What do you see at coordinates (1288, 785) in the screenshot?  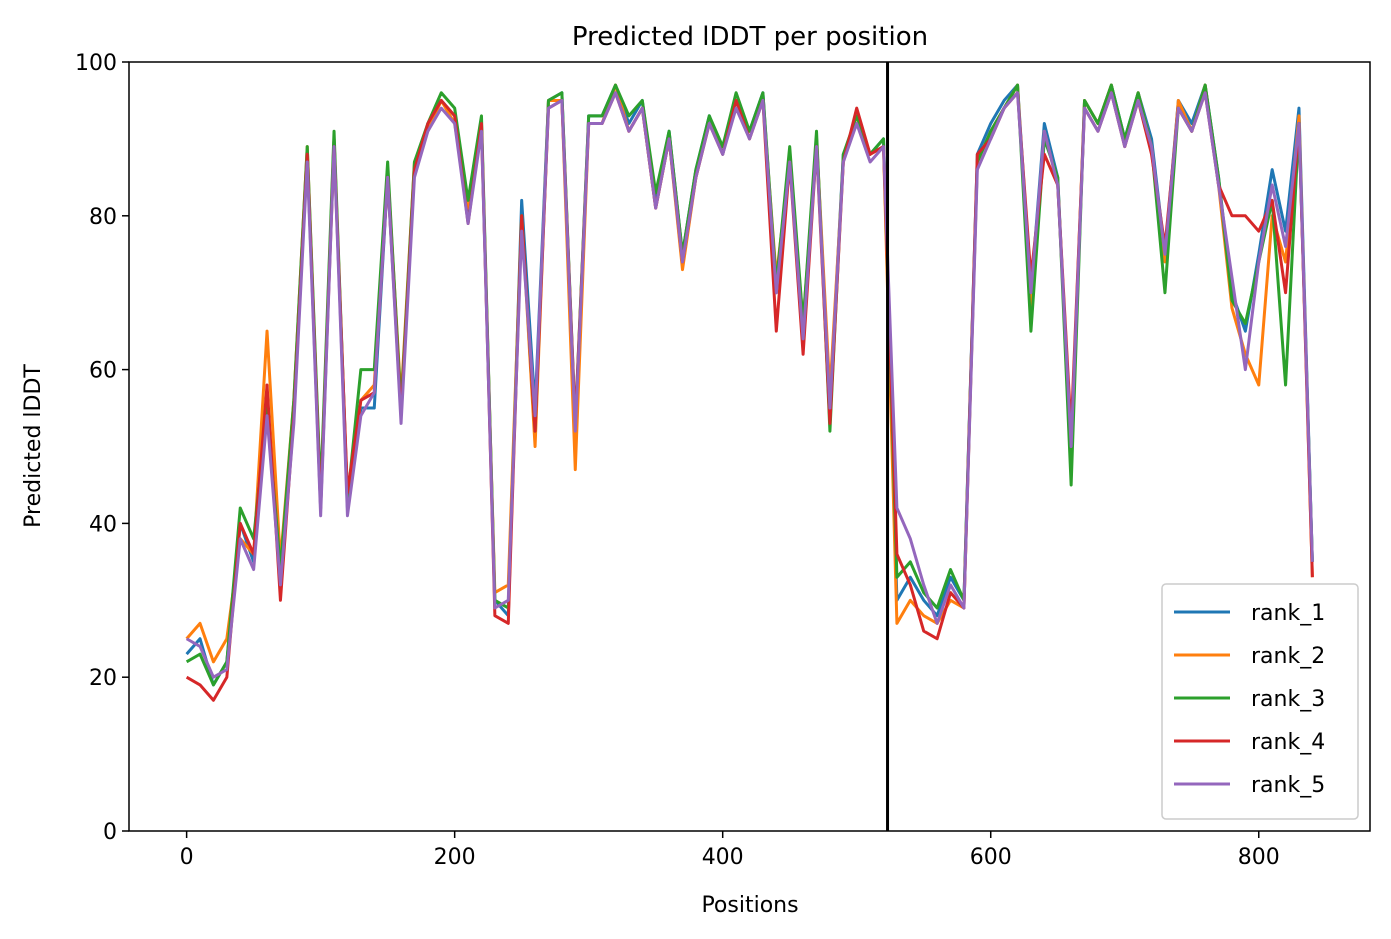 I see `legend-label: rank_5` at bounding box center [1288, 785].